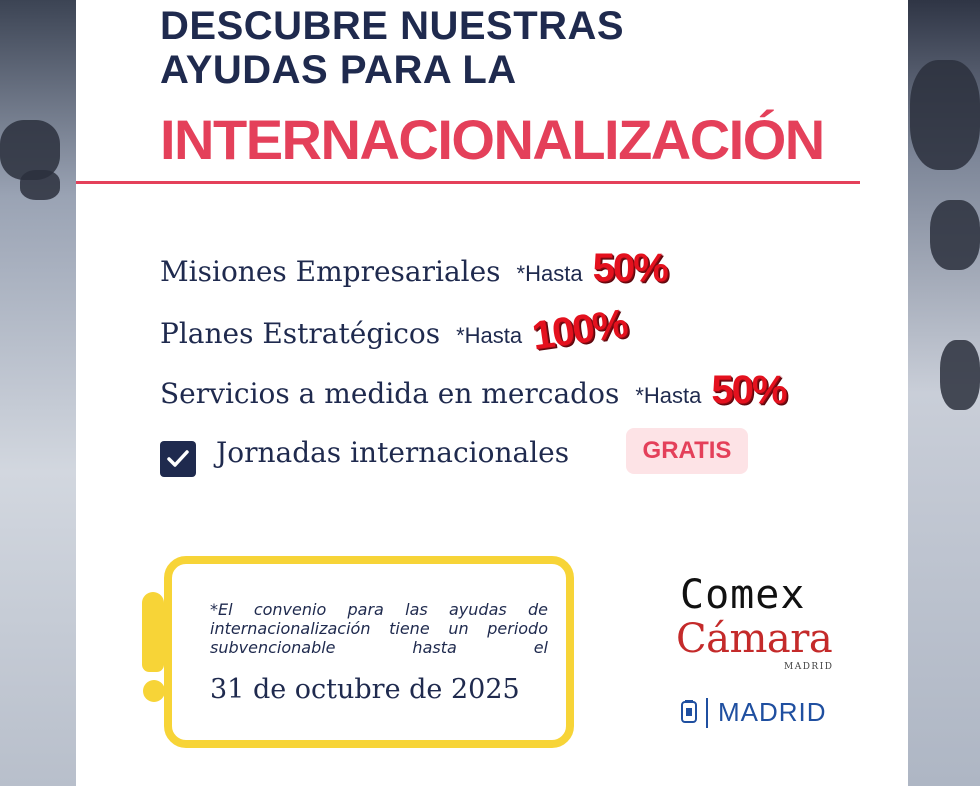 This screenshot has height=786, width=980. I want to click on aid-label: Misiones Empresariales, so click(330, 271).